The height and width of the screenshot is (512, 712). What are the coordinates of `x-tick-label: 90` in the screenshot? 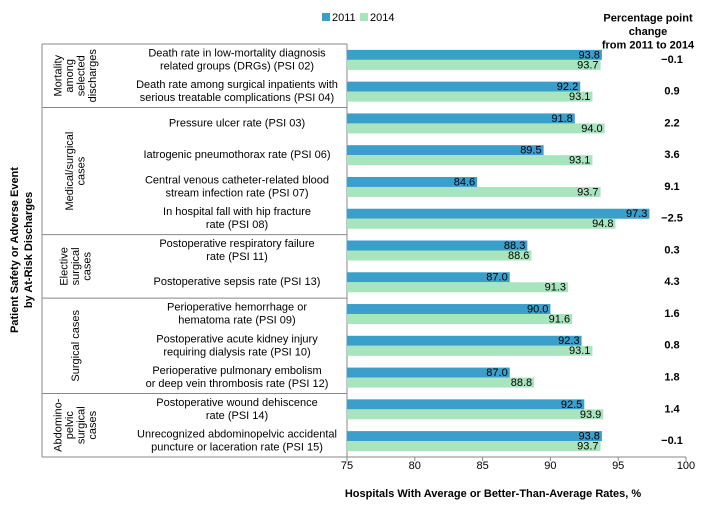 It's located at (550, 466).